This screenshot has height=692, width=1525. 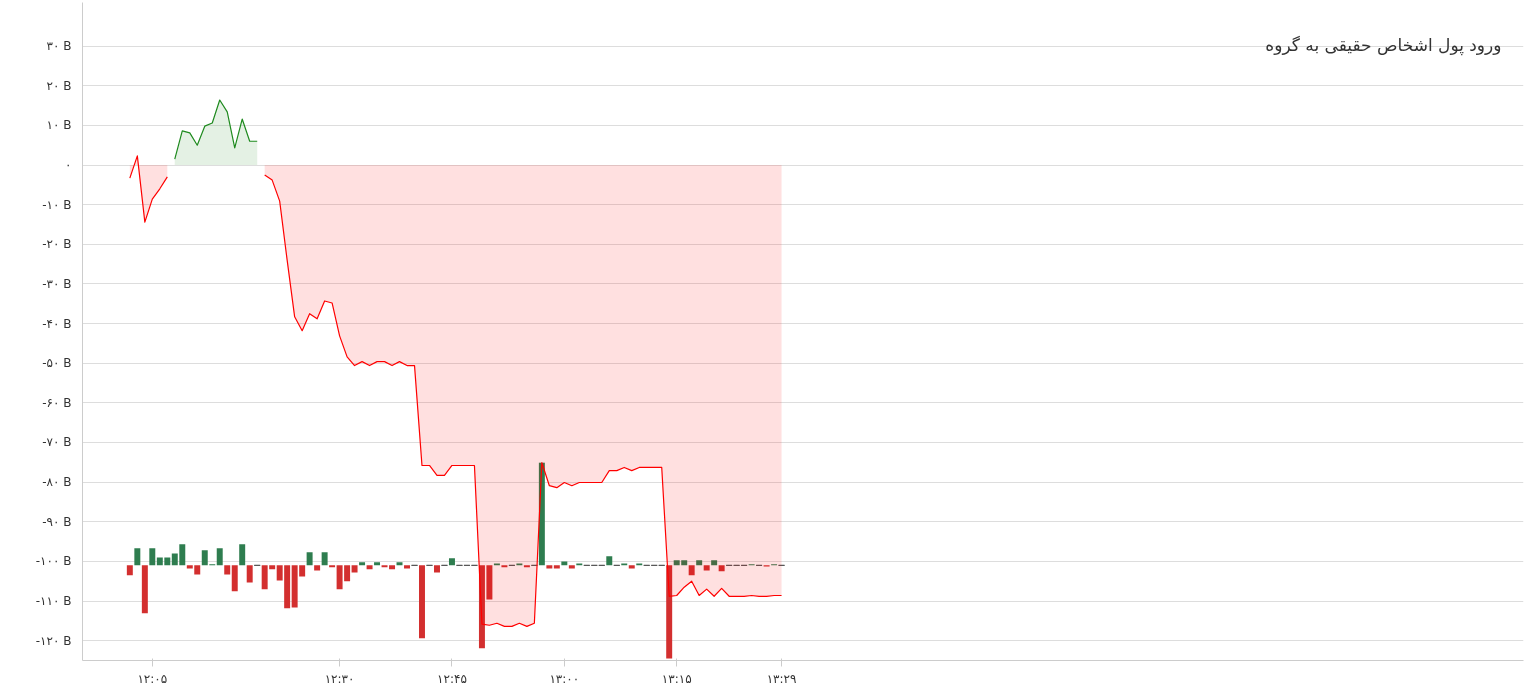 What do you see at coordinates (57, 204) in the screenshot?
I see `y-tick-label: -۱۰ B` at bounding box center [57, 204].